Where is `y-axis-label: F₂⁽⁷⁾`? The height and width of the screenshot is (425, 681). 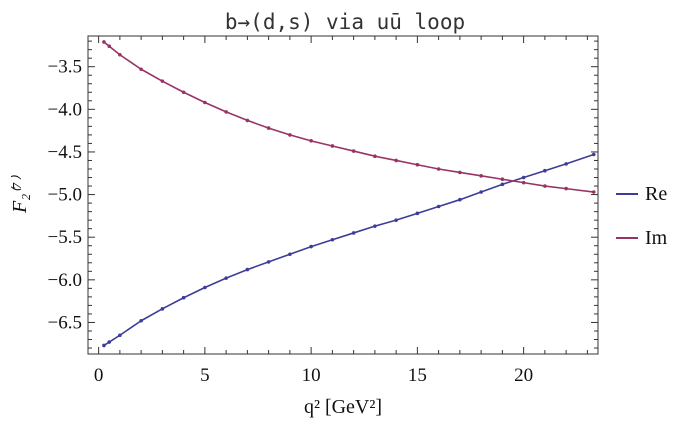 y-axis-label: F₂⁽⁷⁾ is located at coordinates (20, 194).